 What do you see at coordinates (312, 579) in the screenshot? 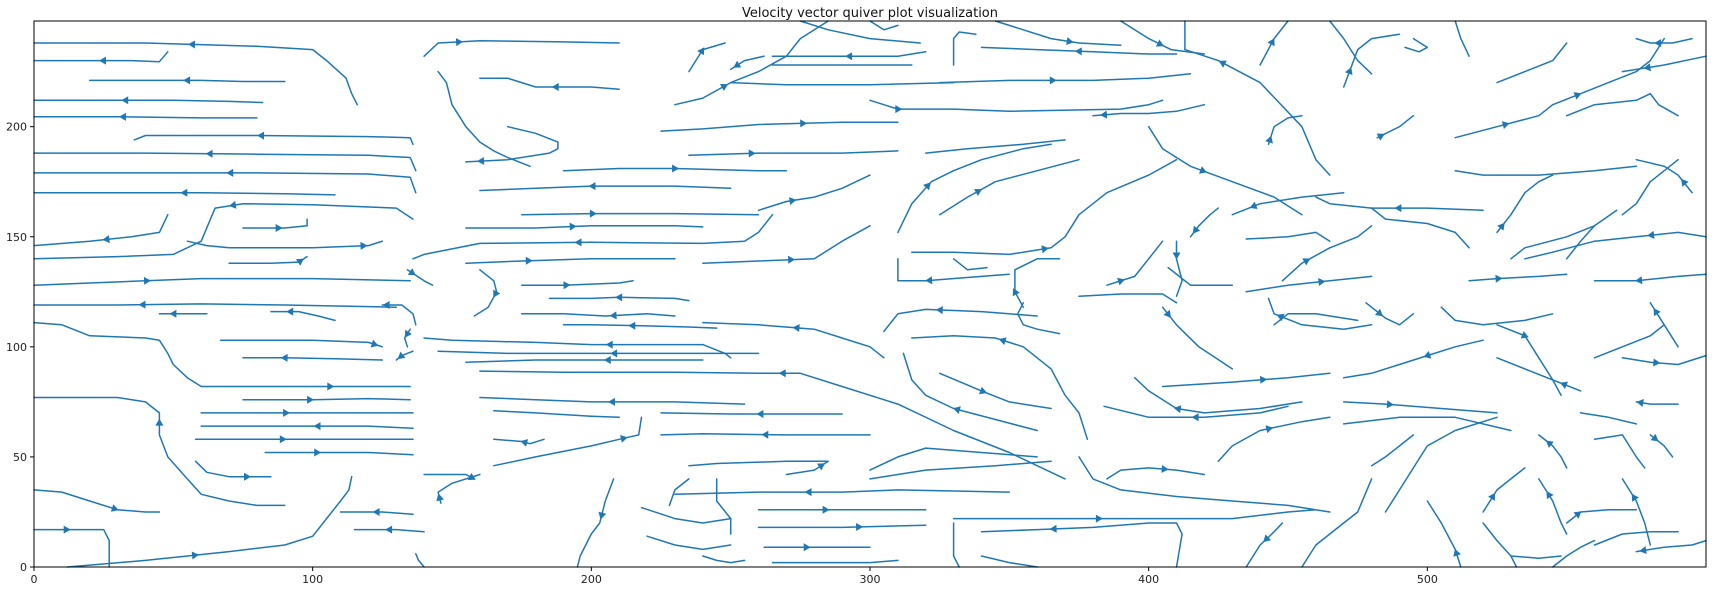
I see `x-tick-label: 100` at bounding box center [312, 579].